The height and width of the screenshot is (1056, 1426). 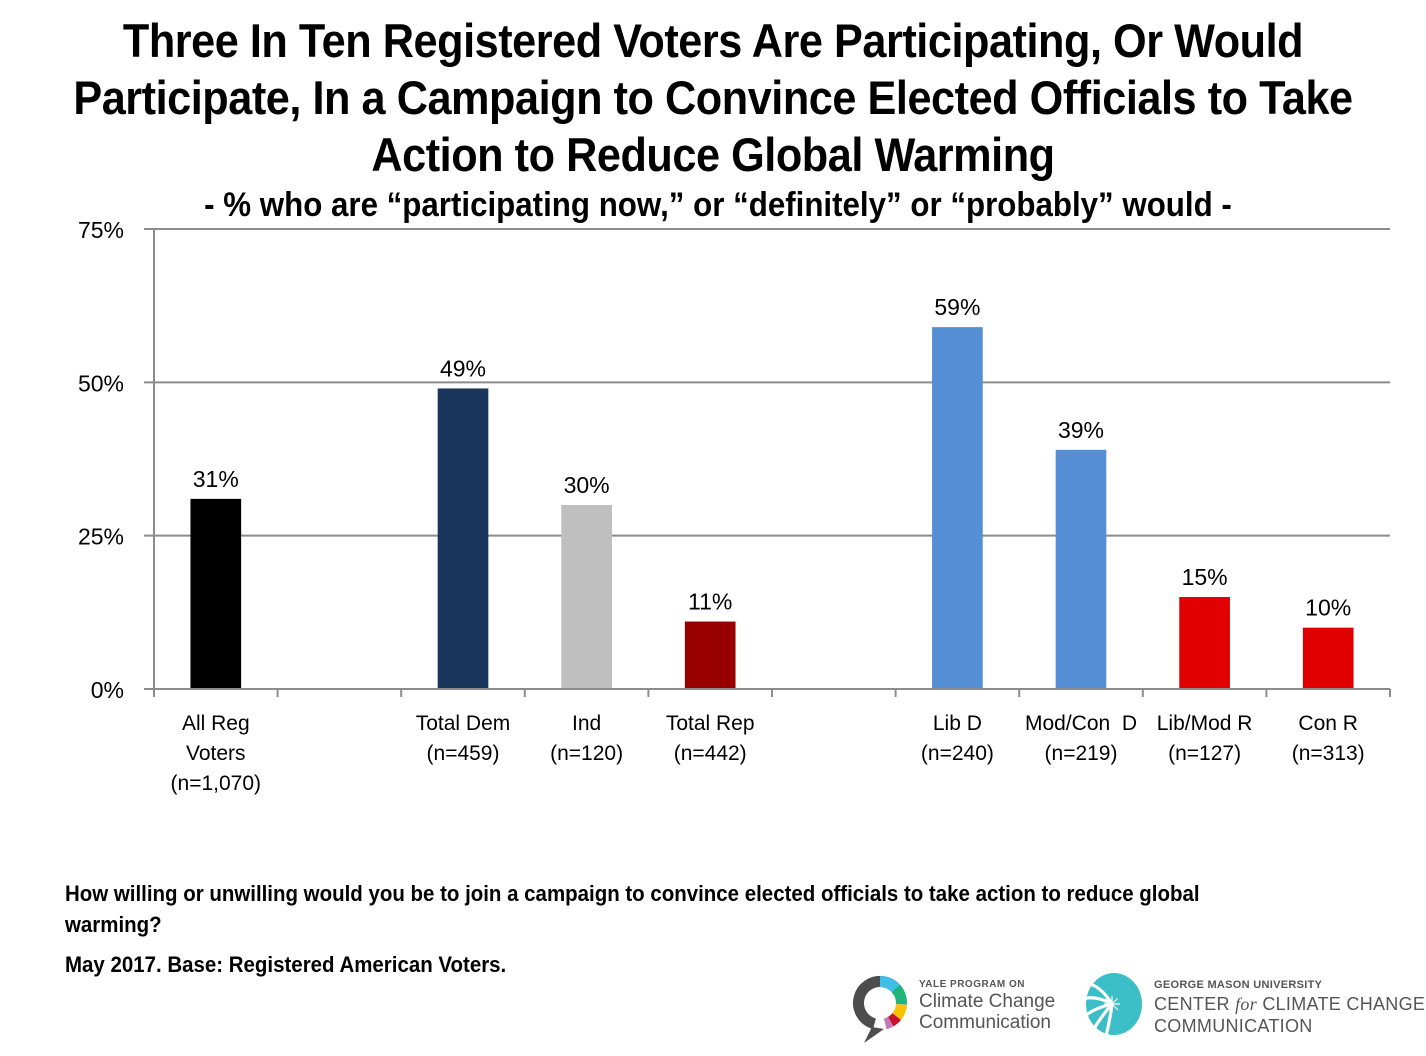 I want to click on yale-logo-name: Climate Change Communication, so click(x=987, y=1012).